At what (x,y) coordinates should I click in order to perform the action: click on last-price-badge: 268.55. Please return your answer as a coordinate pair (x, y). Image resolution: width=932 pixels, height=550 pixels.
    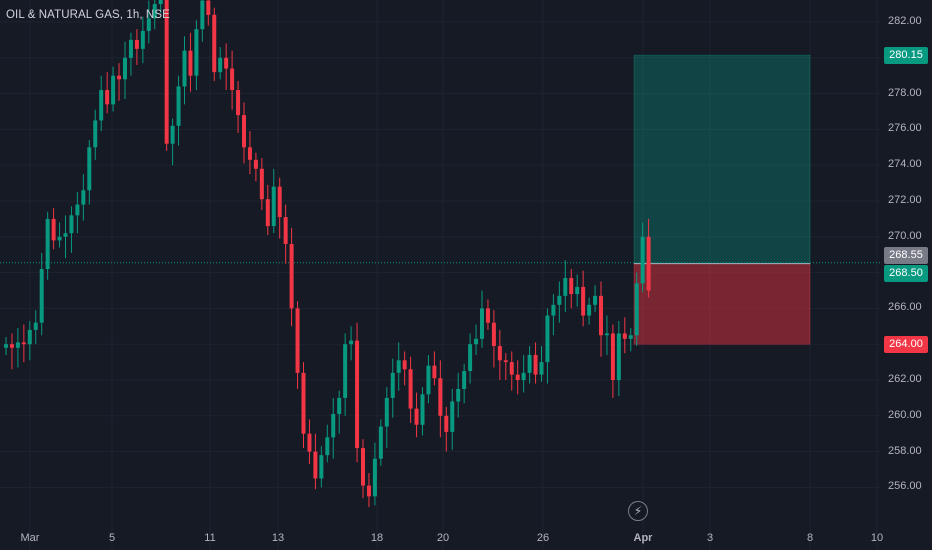
    Looking at the image, I should click on (906, 256).